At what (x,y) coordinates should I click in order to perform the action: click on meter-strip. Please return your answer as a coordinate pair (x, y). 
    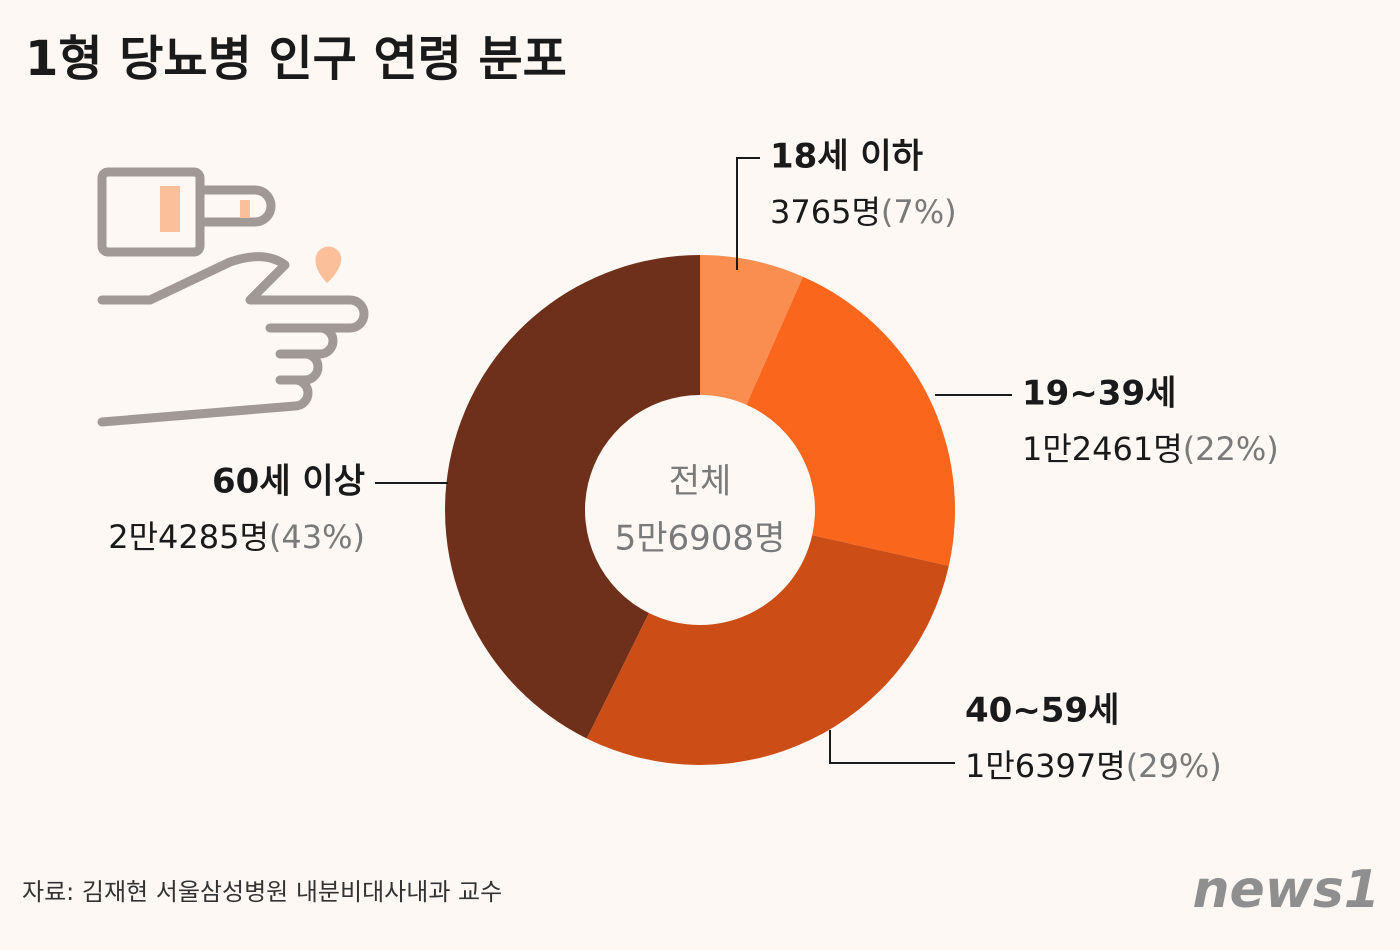
    Looking at the image, I should click on (235, 206).